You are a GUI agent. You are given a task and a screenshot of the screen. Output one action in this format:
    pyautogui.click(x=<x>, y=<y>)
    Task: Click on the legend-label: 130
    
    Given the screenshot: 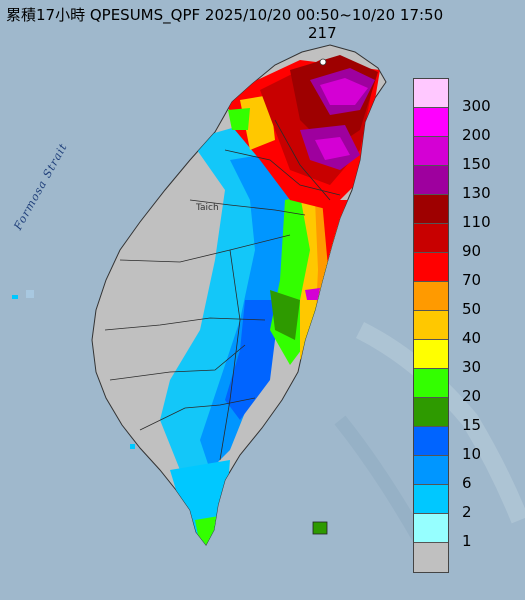 What is the action you would take?
    pyautogui.click(x=476, y=193)
    